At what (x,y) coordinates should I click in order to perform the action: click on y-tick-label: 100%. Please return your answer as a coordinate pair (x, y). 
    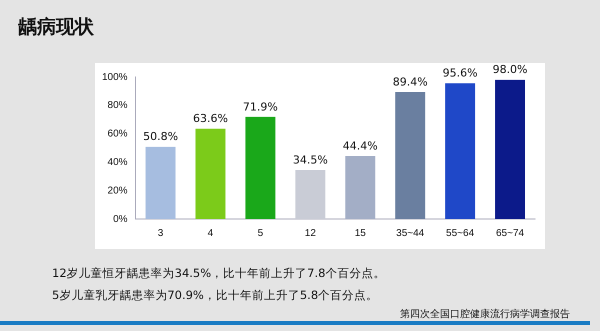
    Looking at the image, I should click on (115, 77).